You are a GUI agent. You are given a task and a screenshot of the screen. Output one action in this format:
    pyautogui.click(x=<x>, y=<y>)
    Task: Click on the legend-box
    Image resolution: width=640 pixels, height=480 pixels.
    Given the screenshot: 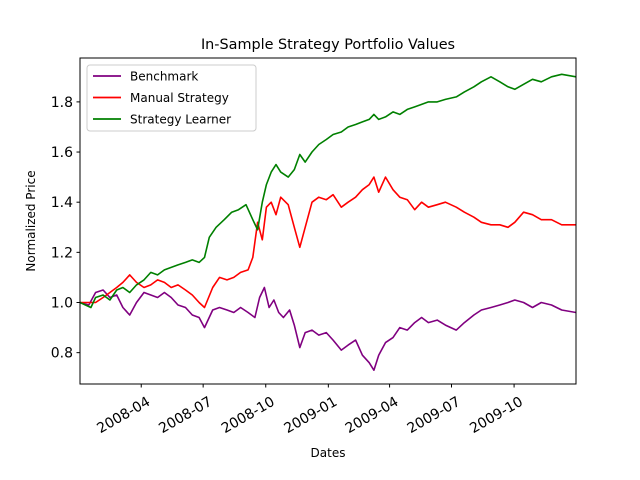 What is the action you would take?
    pyautogui.click(x=171, y=98)
    